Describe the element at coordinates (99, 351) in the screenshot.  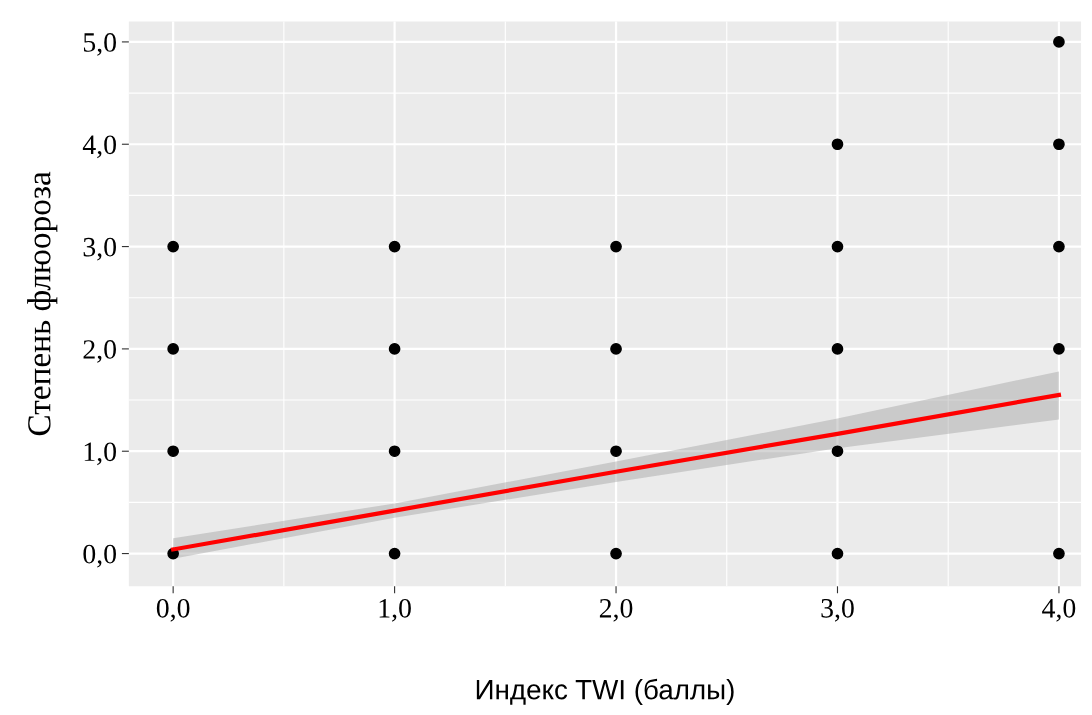
I see `y-tick-label: 2,0` at that location.